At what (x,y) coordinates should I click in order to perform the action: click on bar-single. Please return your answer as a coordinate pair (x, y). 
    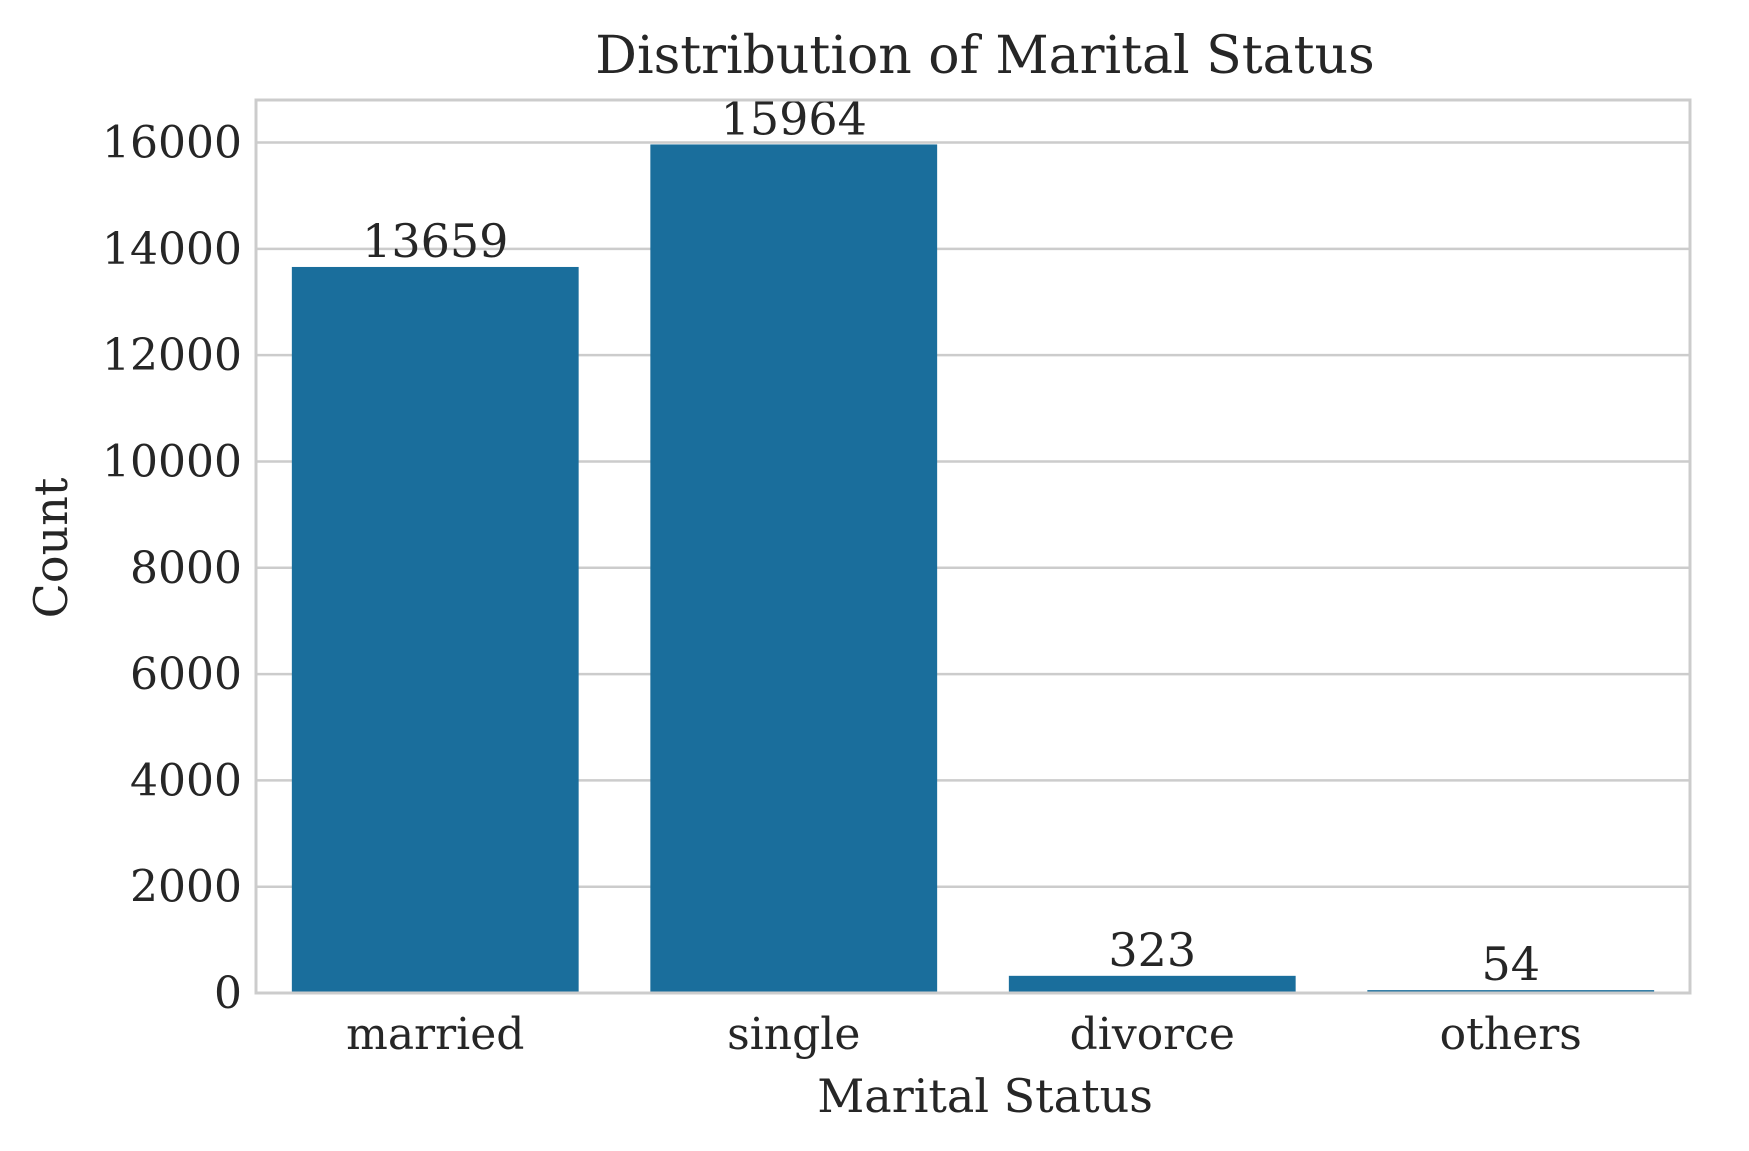
    Looking at the image, I should click on (794, 568).